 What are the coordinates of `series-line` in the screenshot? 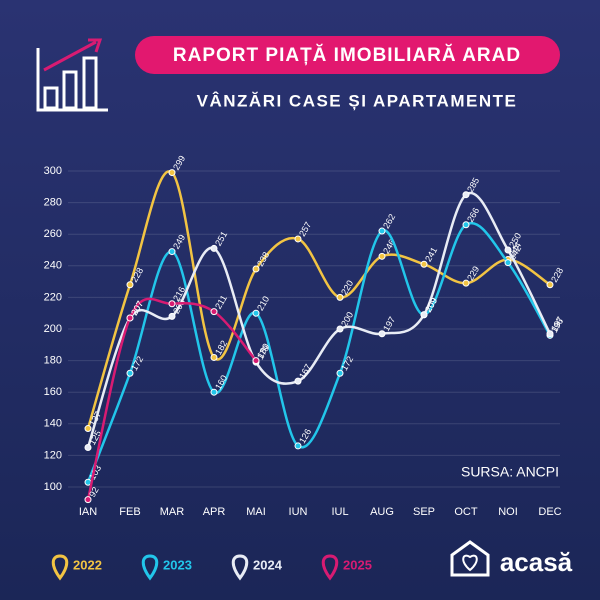 It's located at (171, 398).